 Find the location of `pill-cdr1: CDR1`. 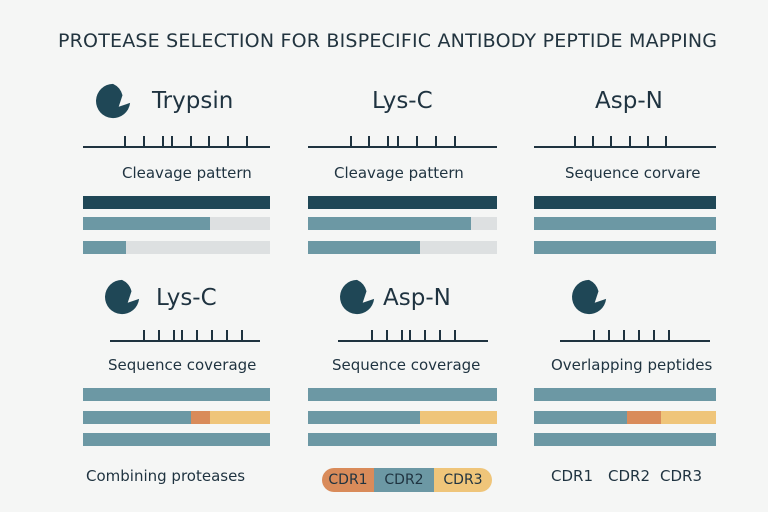

pill-cdr1: CDR1 is located at coordinates (348, 480).